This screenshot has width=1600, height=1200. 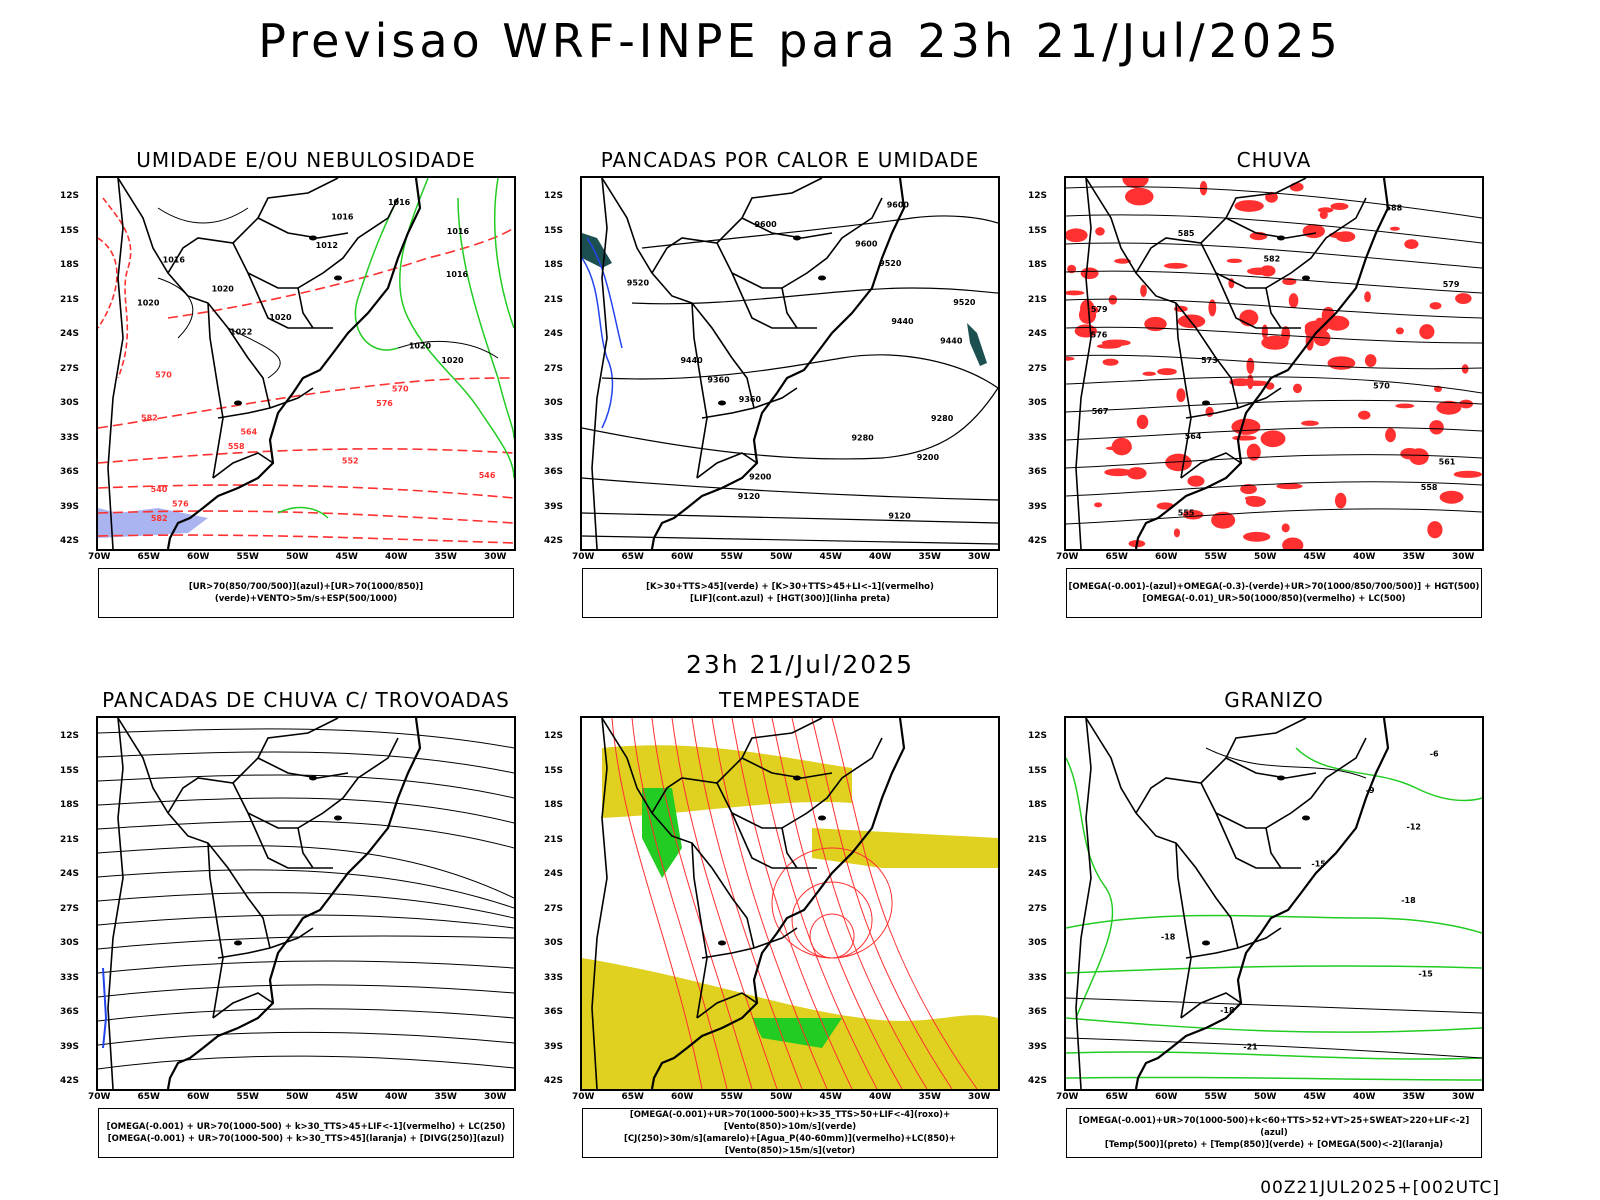 What do you see at coordinates (898, 205) in the screenshot?
I see `contour-label: 9600` at bounding box center [898, 205].